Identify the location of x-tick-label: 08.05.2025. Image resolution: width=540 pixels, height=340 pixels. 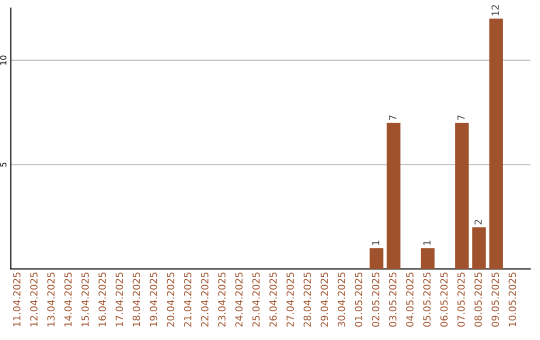
(478, 299).